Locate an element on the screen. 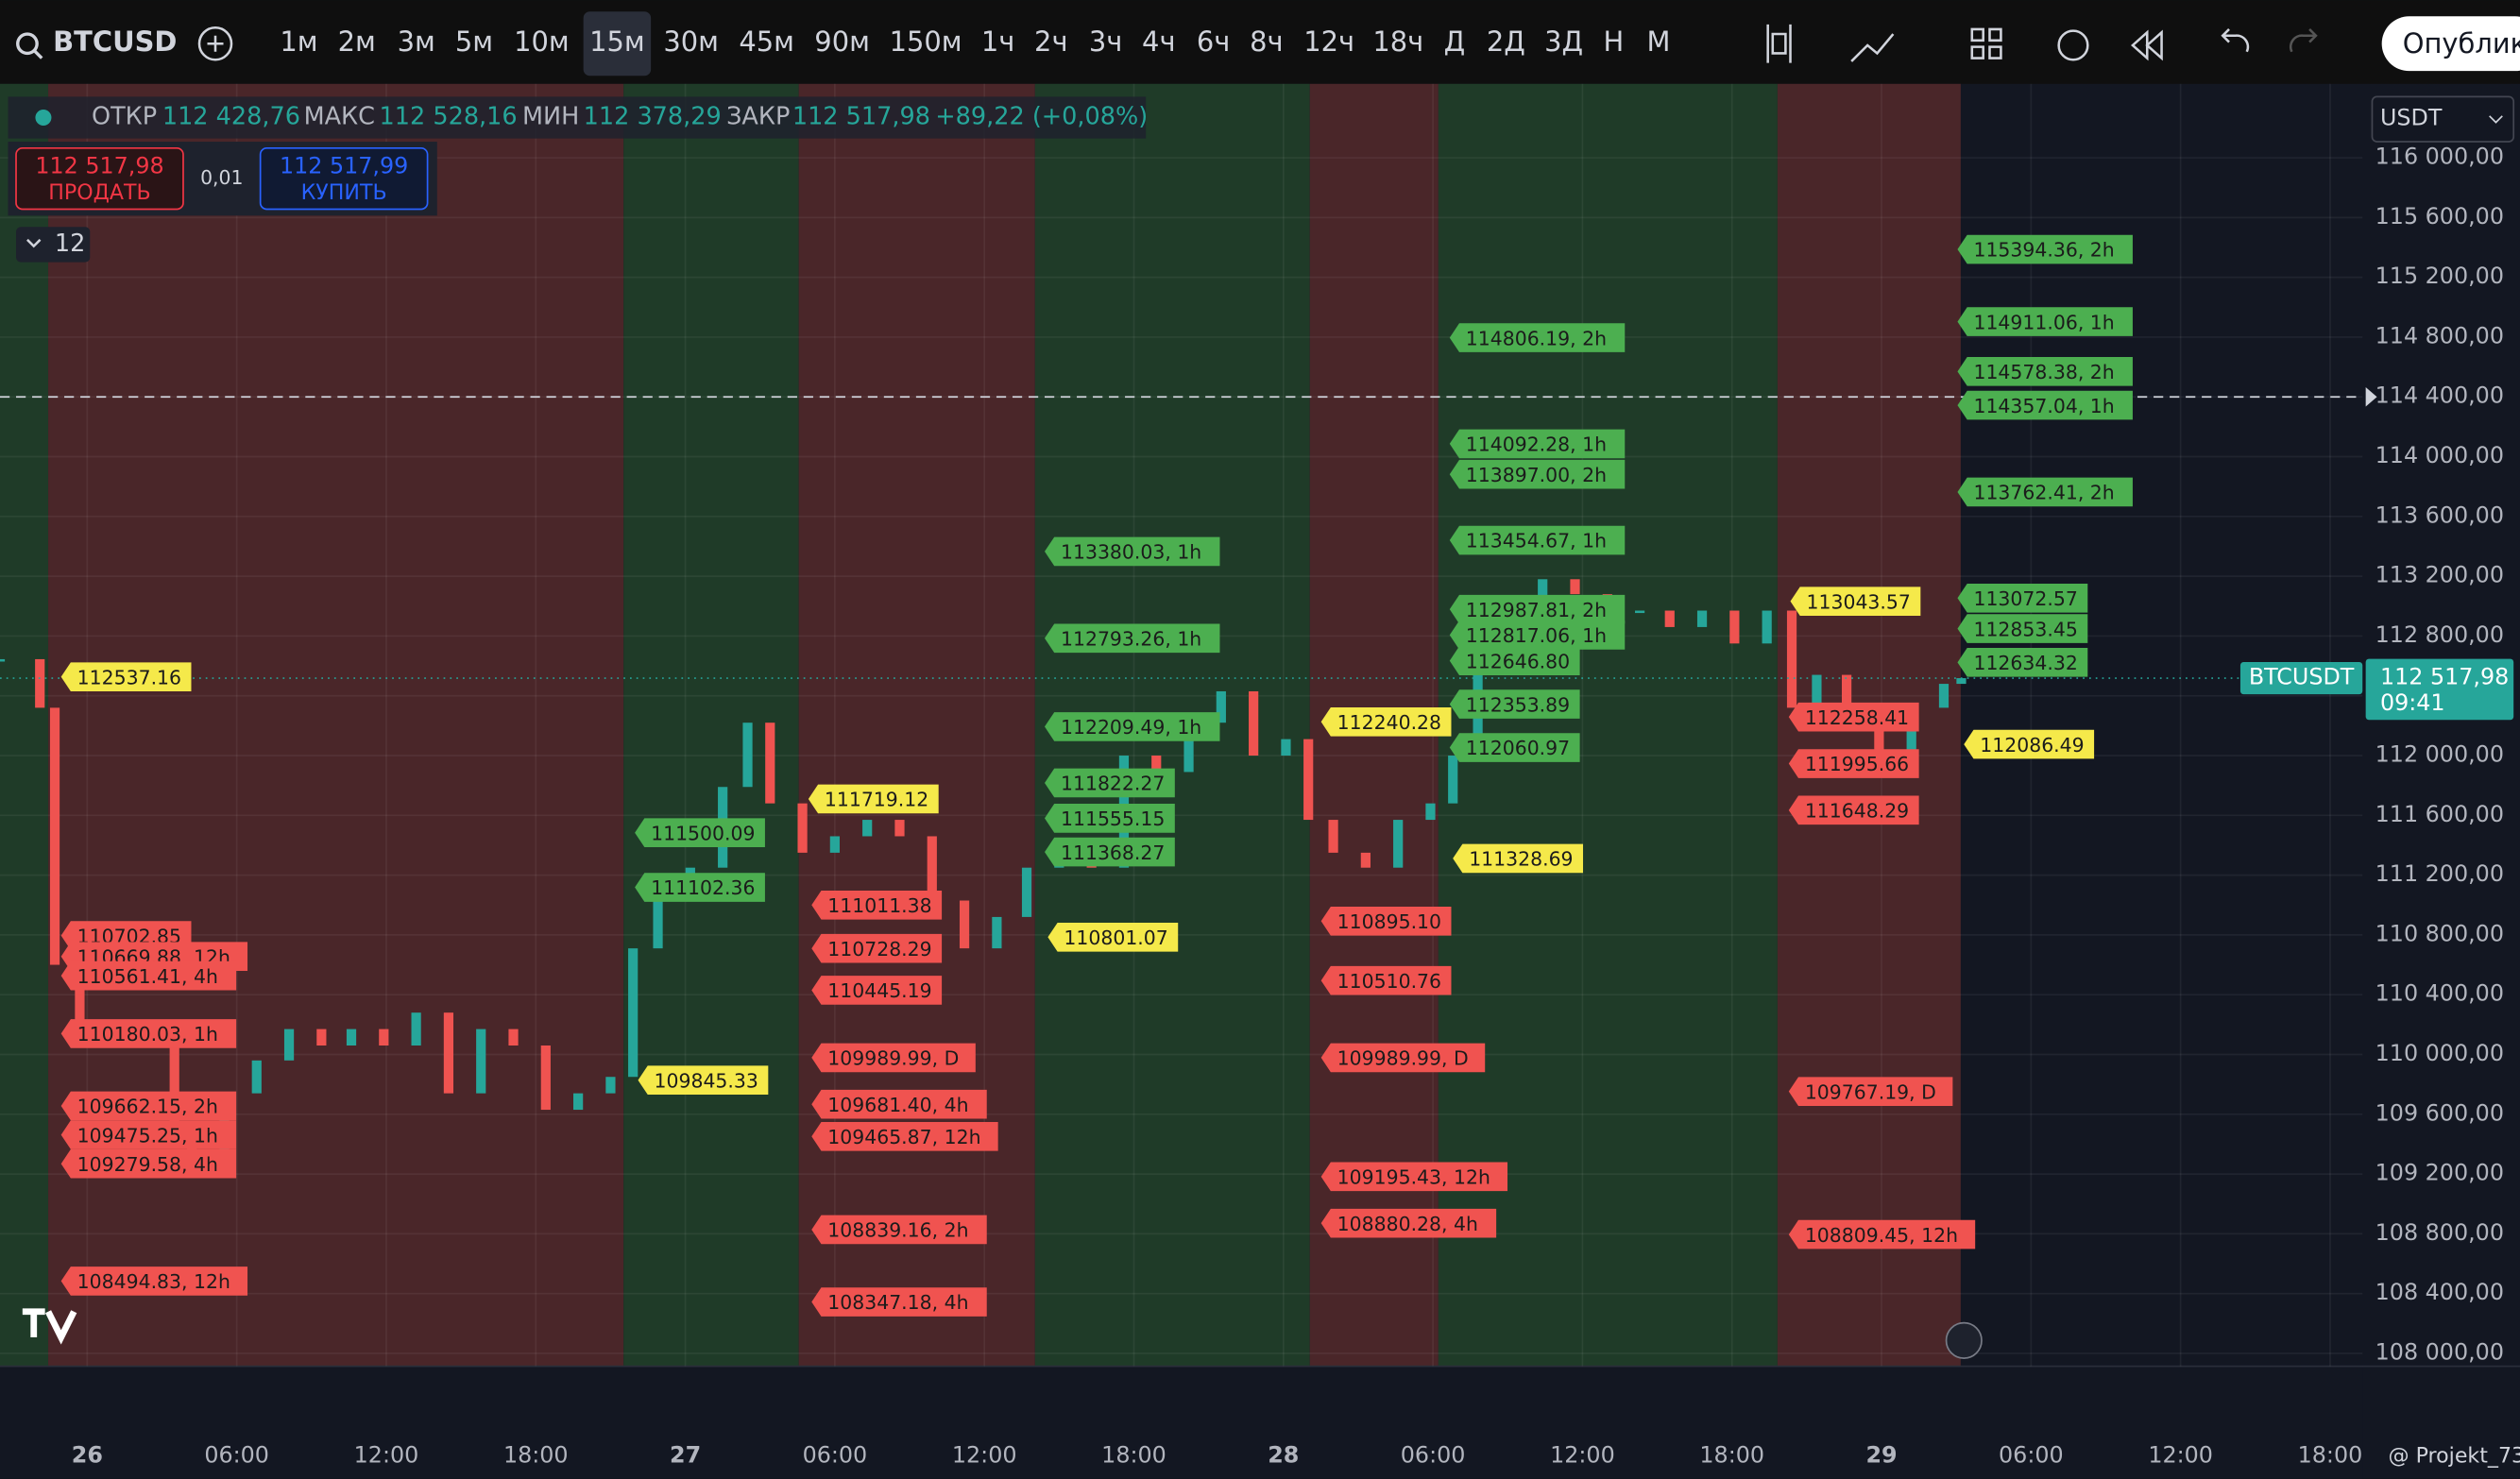 This screenshot has width=2520, height=1479. interval: 1м is located at coordinates (298, 42).